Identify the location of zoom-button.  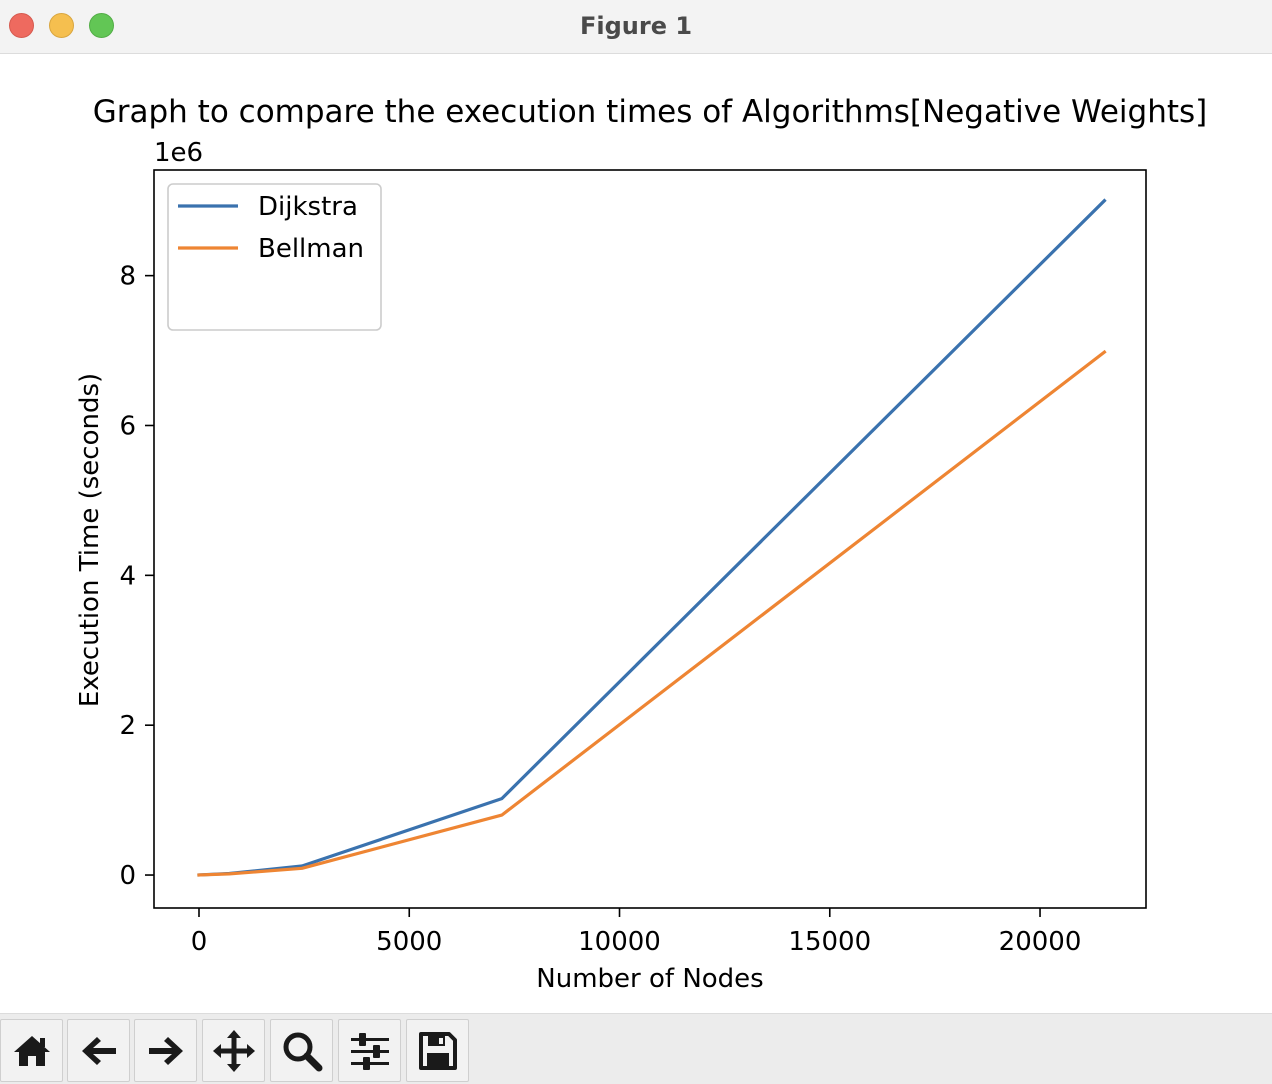
(301, 1050).